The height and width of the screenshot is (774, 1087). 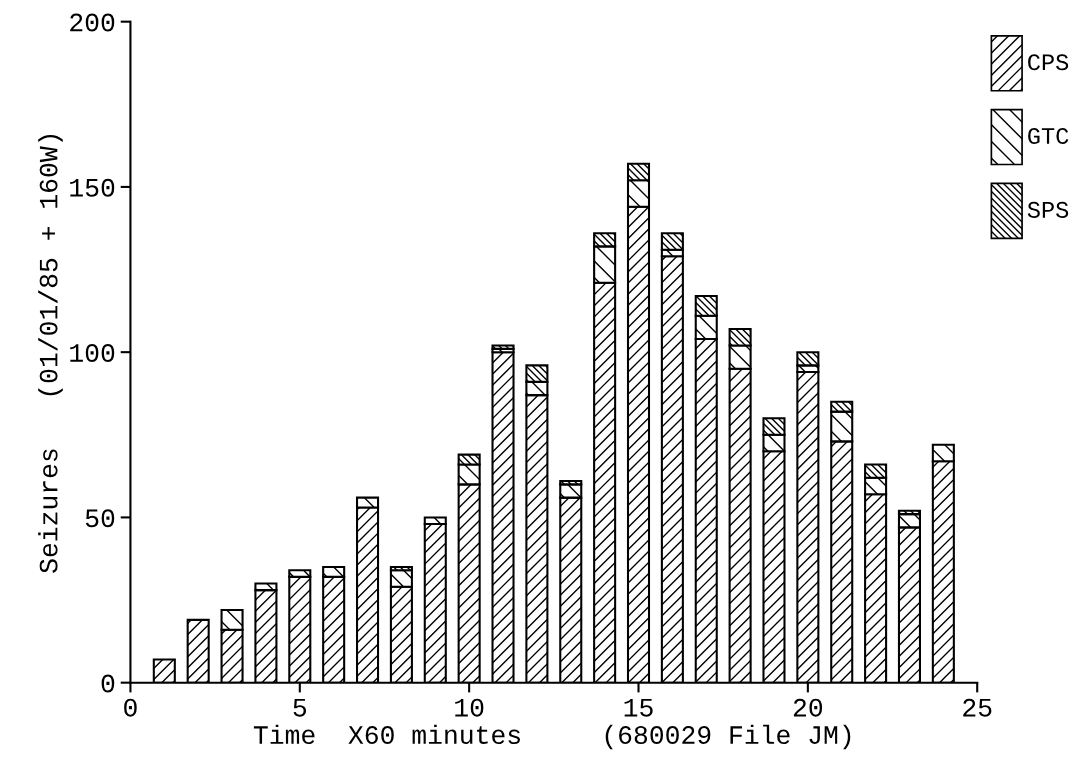 What do you see at coordinates (108, 683) in the screenshot?
I see `y-tick-label: 0` at bounding box center [108, 683].